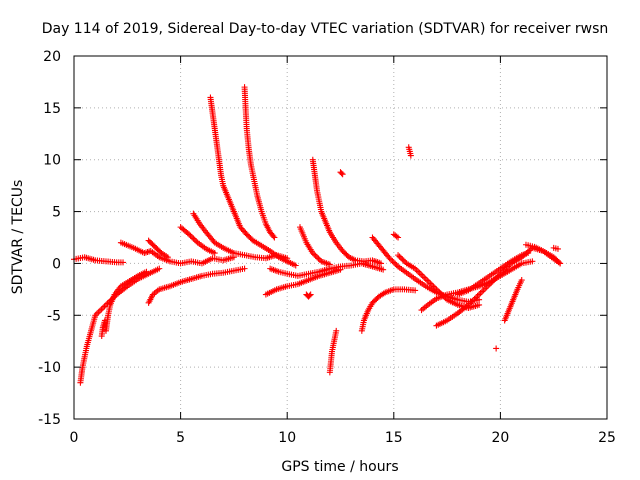 The width and height of the screenshot is (640, 480). Describe the element at coordinates (56, 213) in the screenshot. I see `y-tick-label: 5` at that location.